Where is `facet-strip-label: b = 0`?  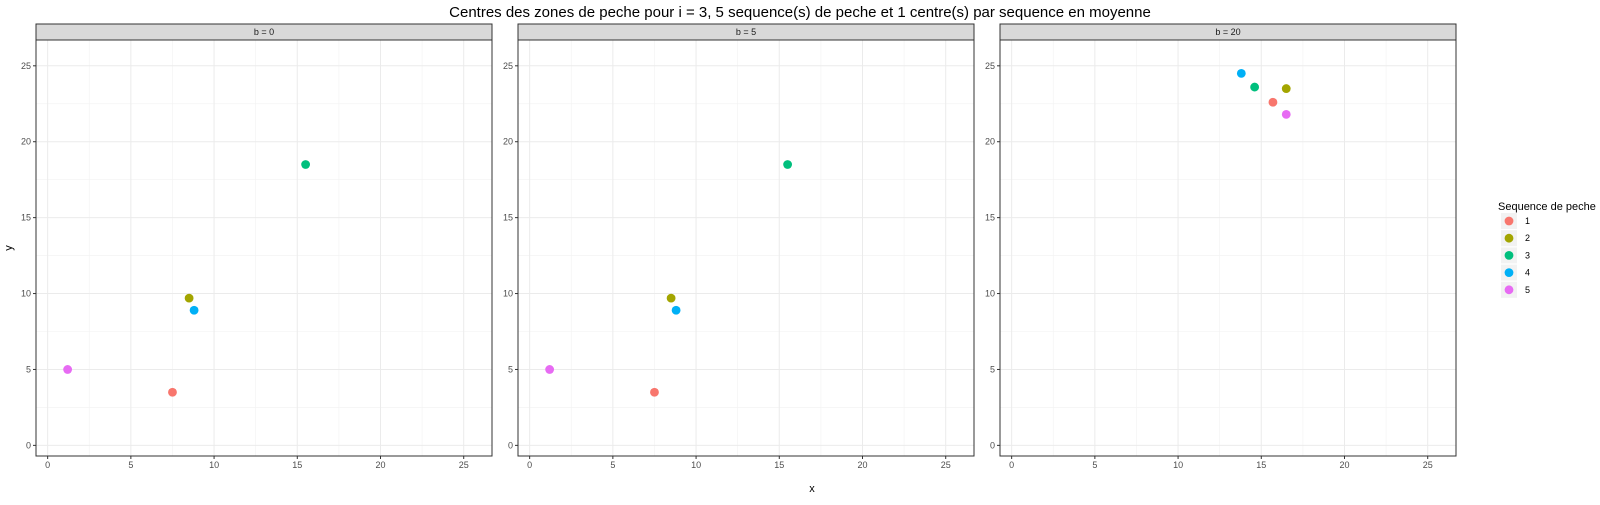 facet-strip-label: b = 0 is located at coordinates (264, 32).